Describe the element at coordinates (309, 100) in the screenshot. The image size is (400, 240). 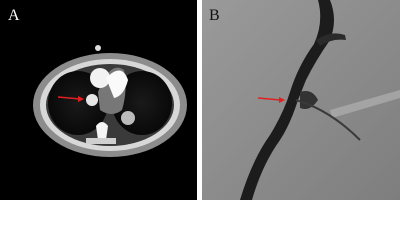
I see `lesion` at that location.